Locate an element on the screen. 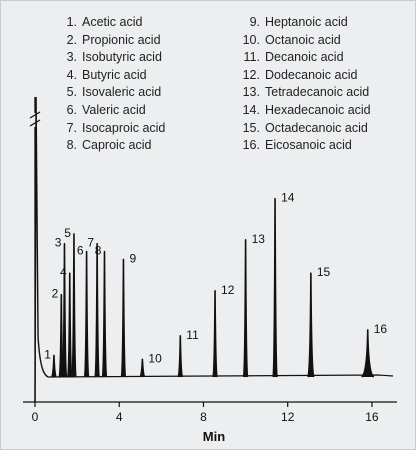 The width and height of the screenshot is (416, 451). legend-number: 13. is located at coordinates (251, 92).